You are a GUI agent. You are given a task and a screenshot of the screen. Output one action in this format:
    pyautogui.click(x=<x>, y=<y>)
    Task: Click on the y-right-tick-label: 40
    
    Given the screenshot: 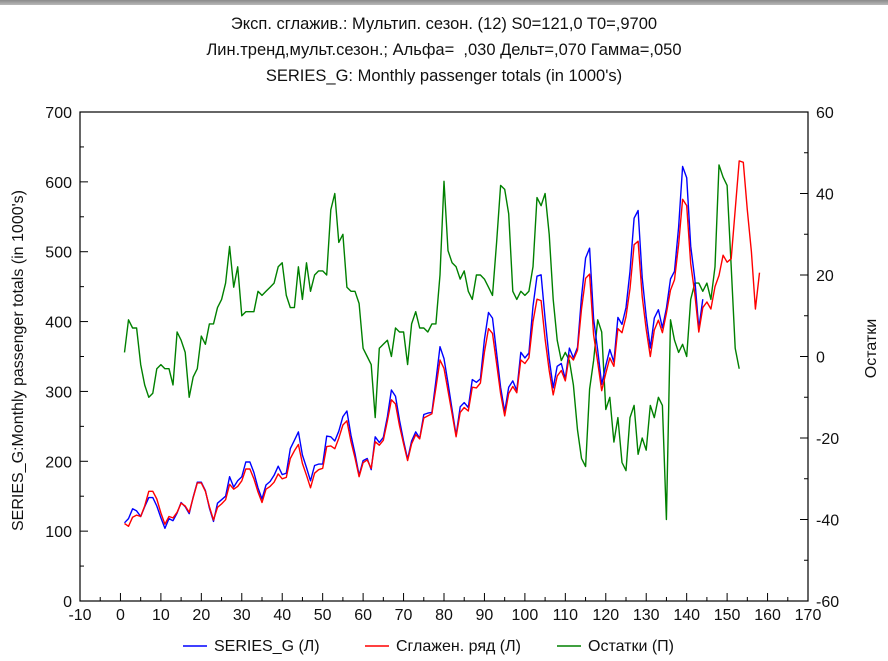 What is the action you would take?
    pyautogui.click(x=825, y=195)
    